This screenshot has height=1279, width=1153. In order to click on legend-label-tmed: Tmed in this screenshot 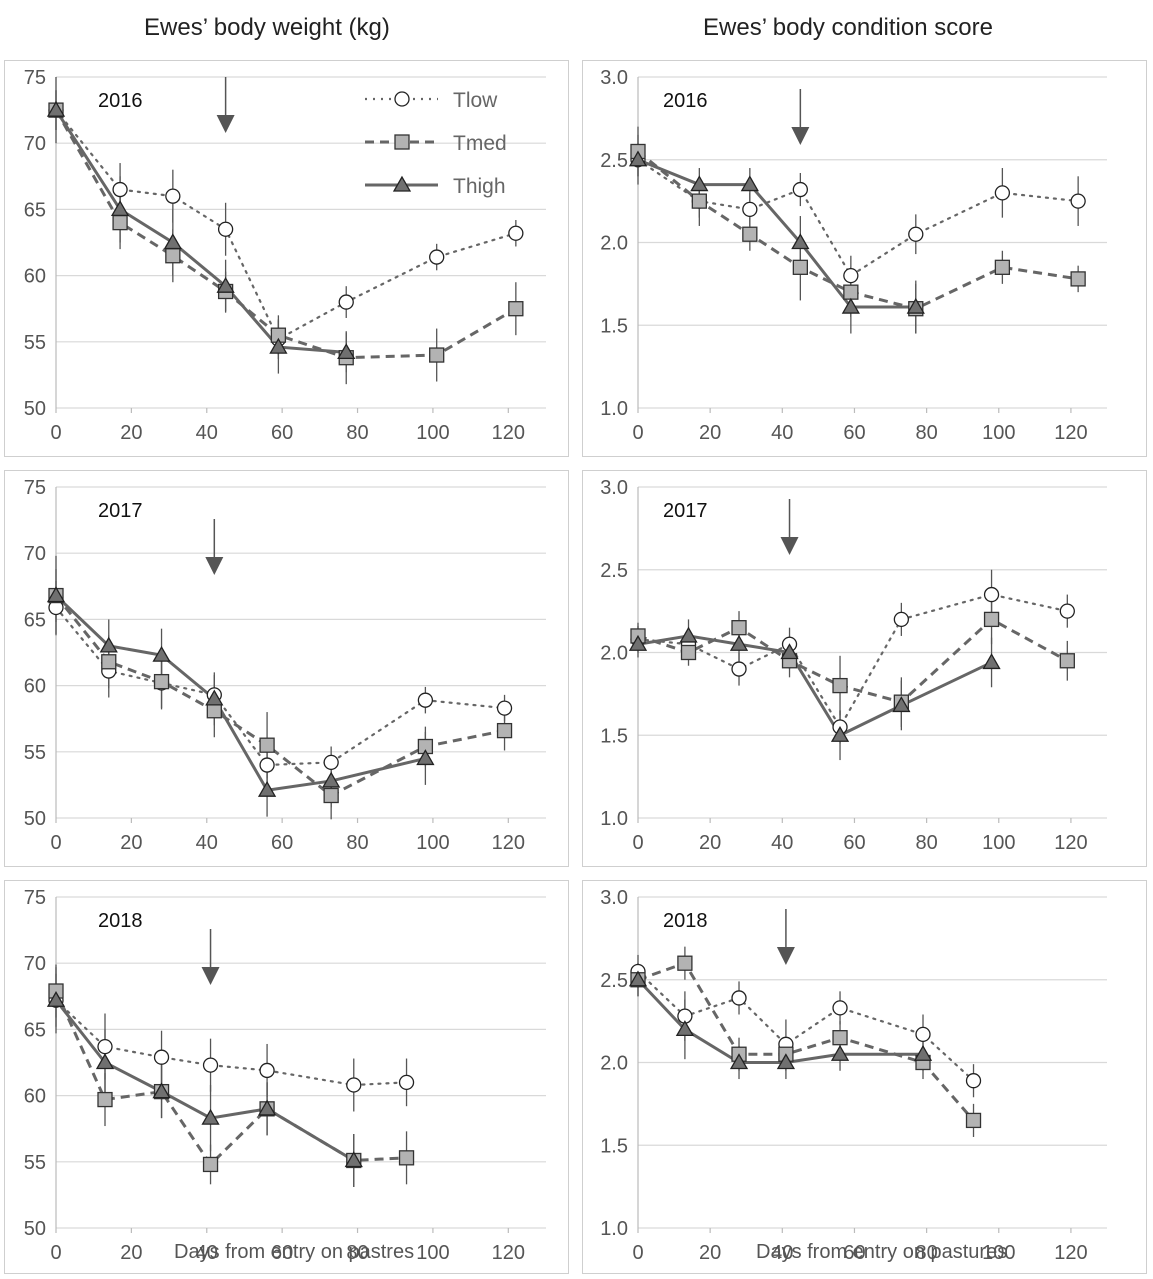, I will do `click(480, 143)`.